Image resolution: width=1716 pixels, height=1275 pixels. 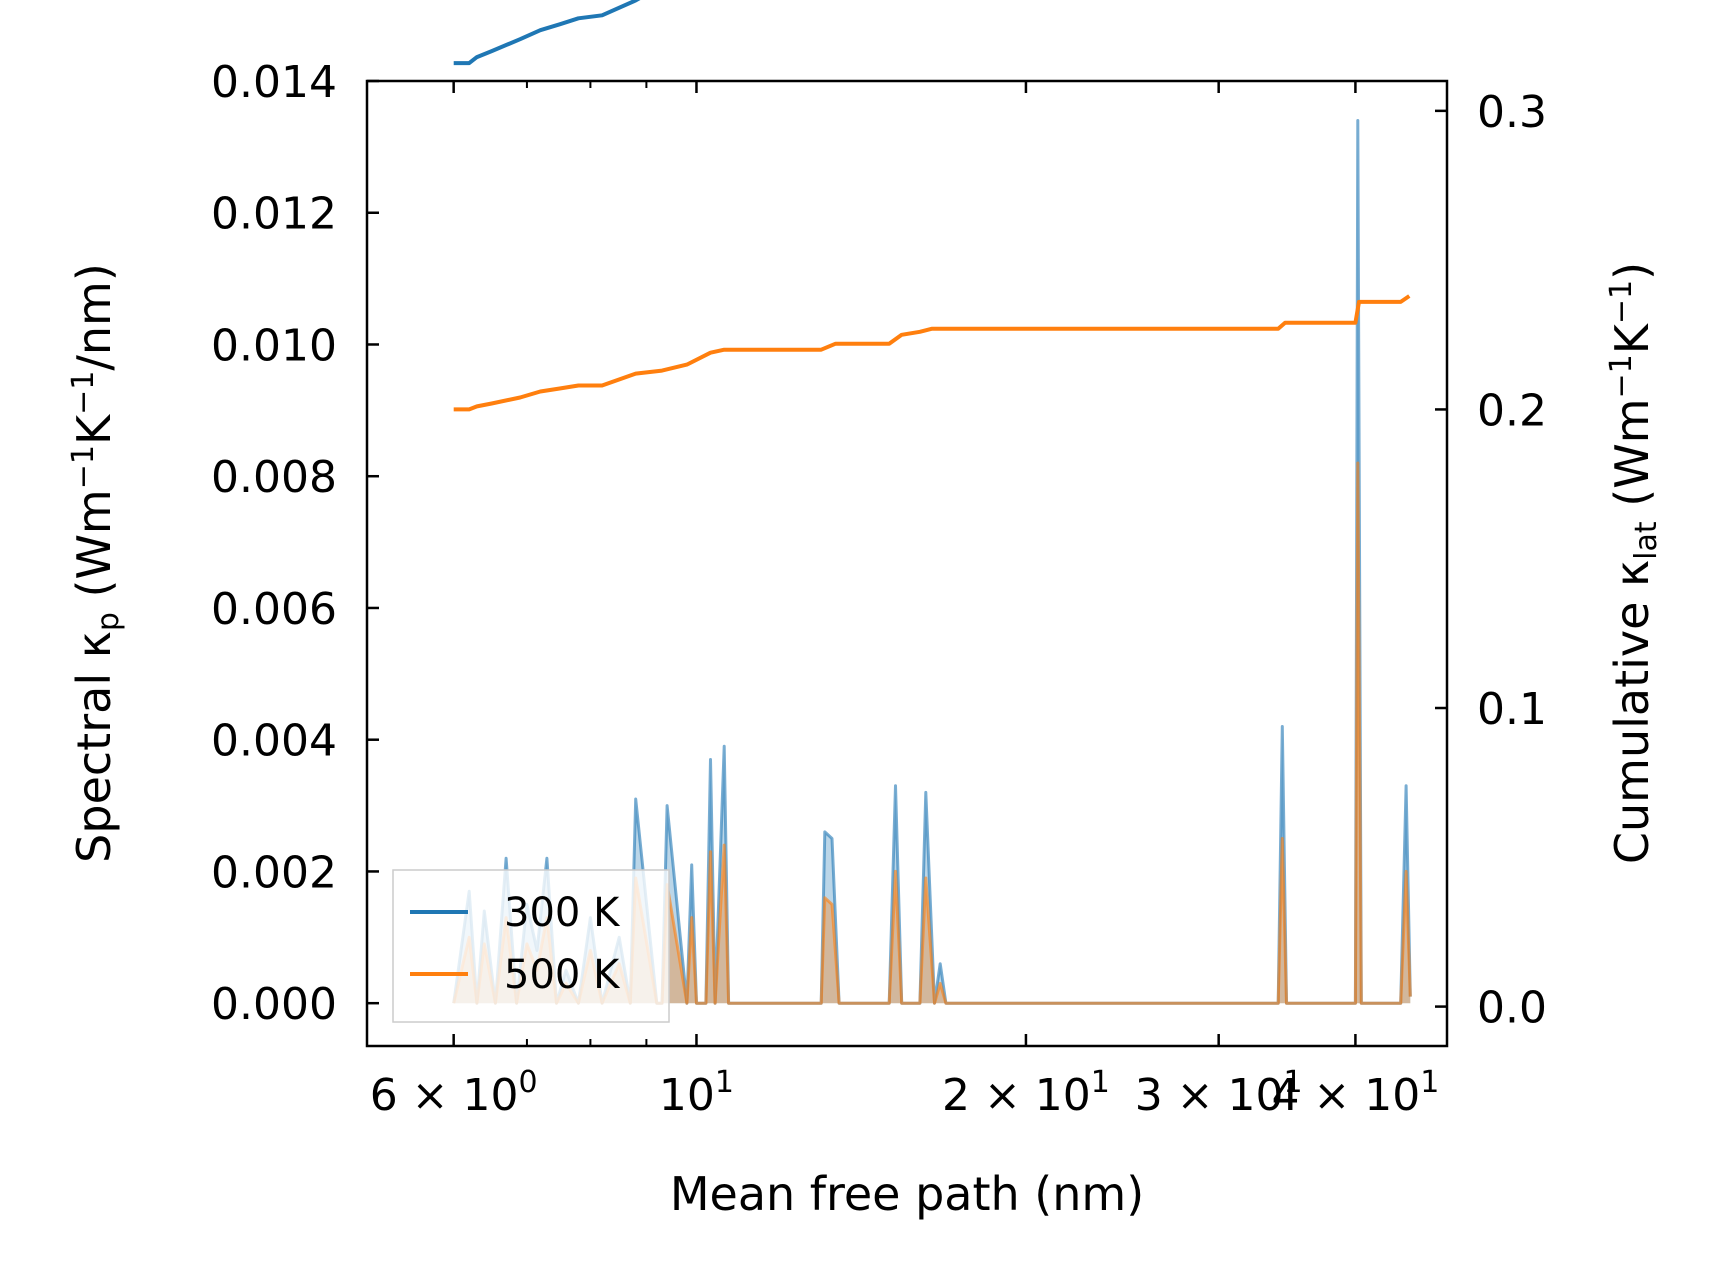 What do you see at coordinates (96, 563) in the screenshot?
I see `y-axis-title-left: Spectral κp (Wm−1K−1/nm)` at bounding box center [96, 563].